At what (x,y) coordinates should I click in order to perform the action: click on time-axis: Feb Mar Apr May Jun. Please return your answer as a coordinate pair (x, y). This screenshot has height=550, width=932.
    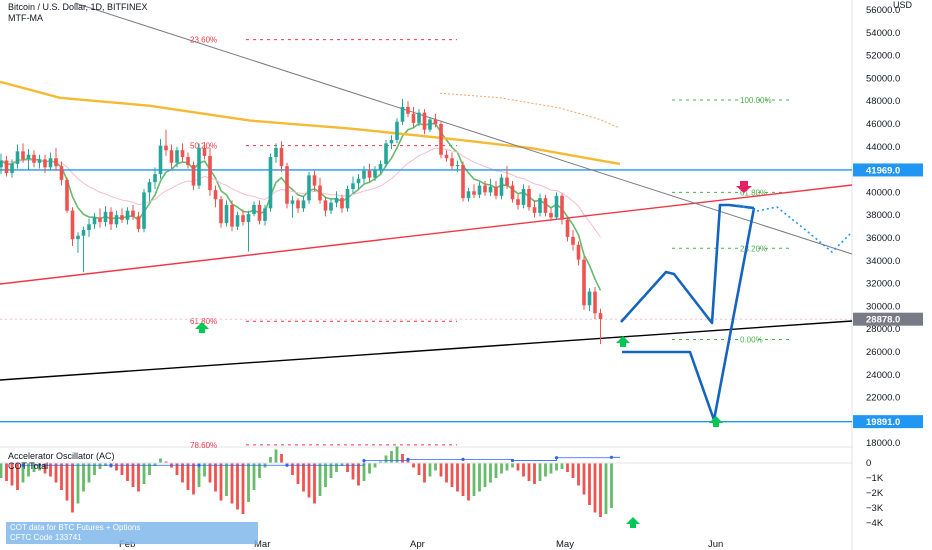
    Looking at the image, I should click on (421, 544).